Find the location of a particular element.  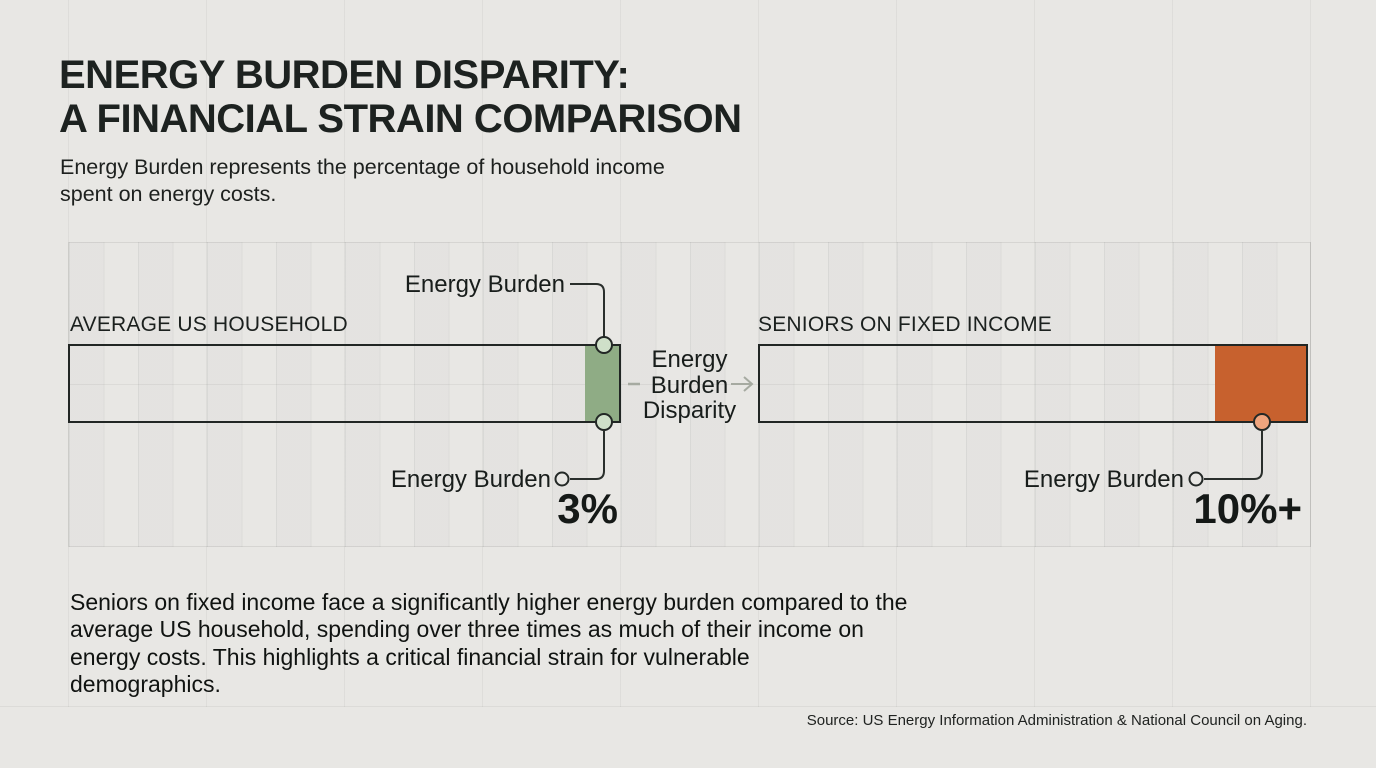

disparity-annotation-line2: Burden is located at coordinates (689, 385).